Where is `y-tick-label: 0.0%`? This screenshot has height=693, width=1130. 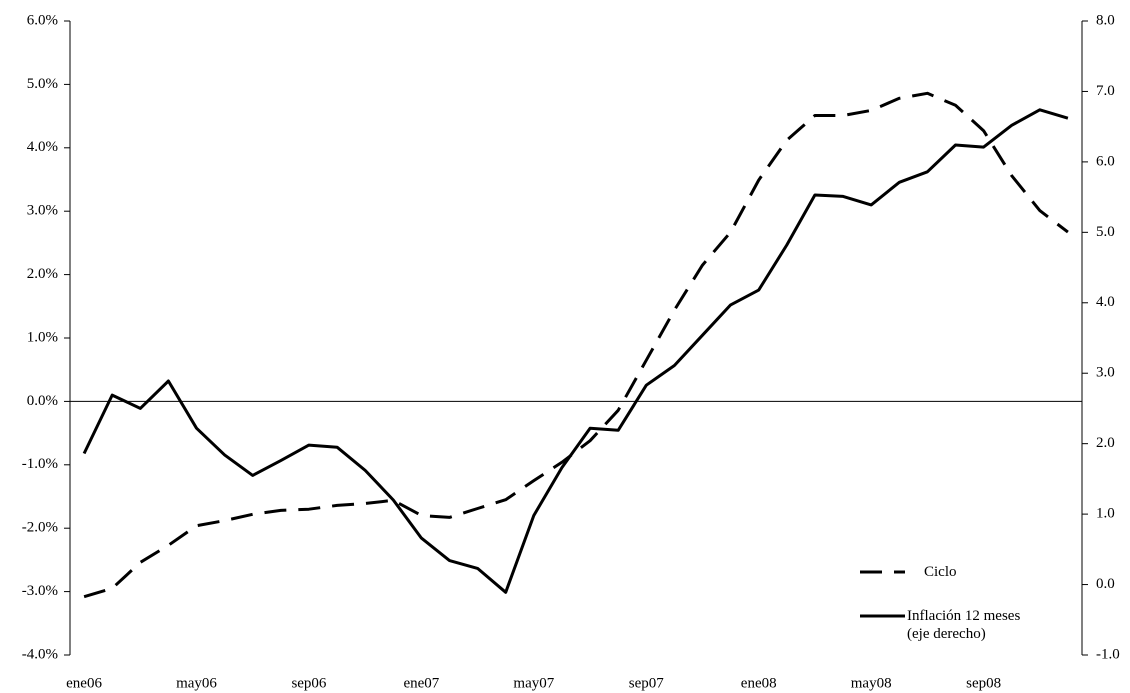
y-tick-label: 0.0% is located at coordinates (42, 401).